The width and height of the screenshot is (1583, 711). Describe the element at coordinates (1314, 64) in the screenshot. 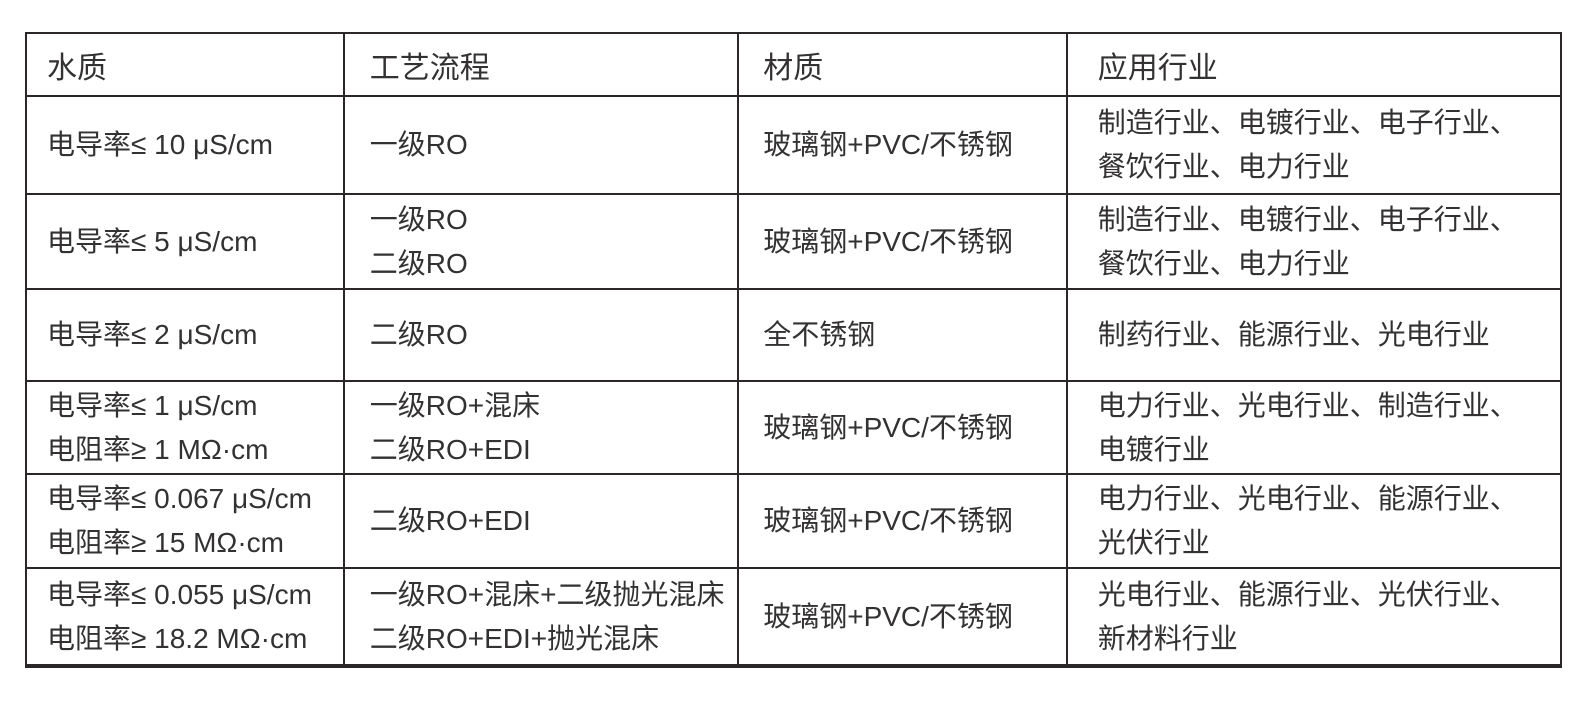

I see `header-application-industries: 应用行业` at that location.